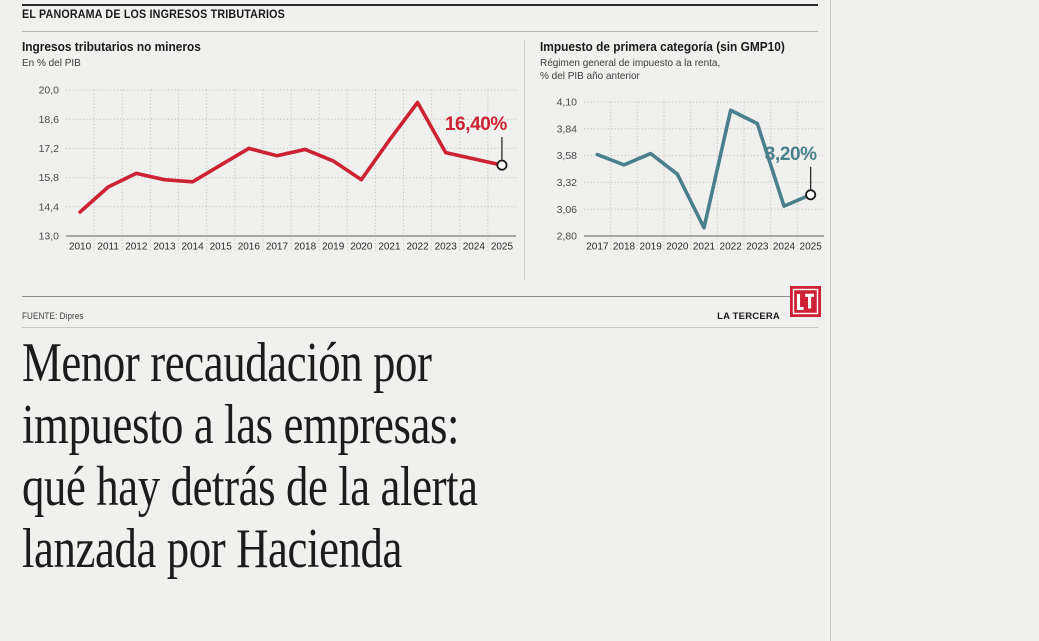 This screenshot has height=641, width=1039. I want to click on y-axis-tick-label: 13,0, so click(49, 236).